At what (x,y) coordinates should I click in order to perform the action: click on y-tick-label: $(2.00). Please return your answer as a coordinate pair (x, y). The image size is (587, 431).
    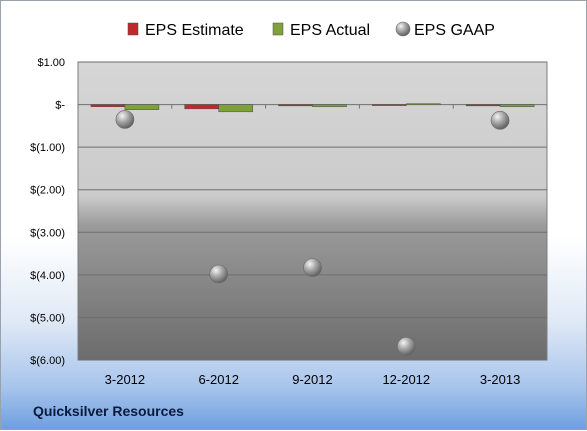
    Looking at the image, I should click on (47, 191).